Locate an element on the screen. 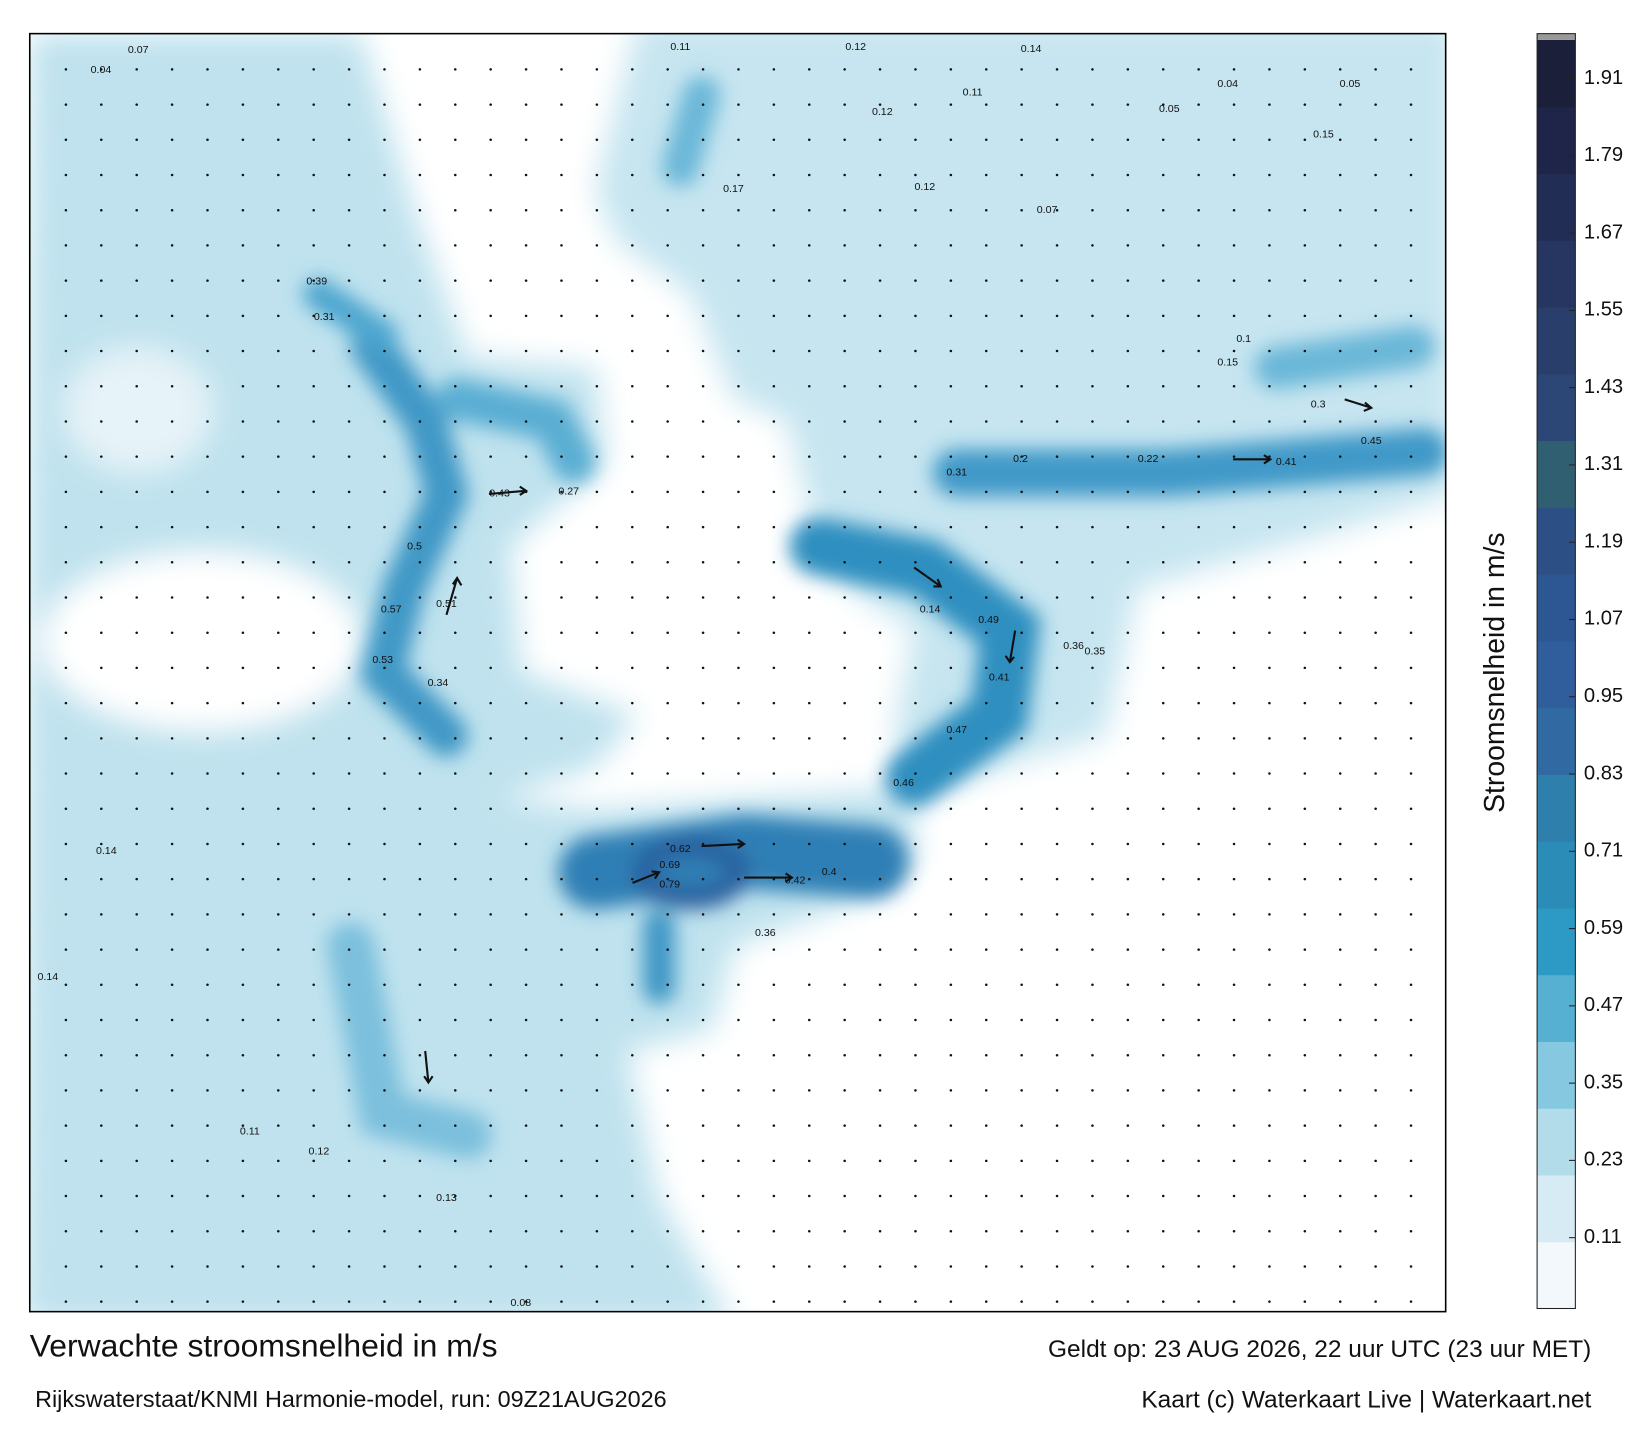 Image resolution: width=1650 pixels, height=1450 pixels. channel is located at coordinates (350, 315).